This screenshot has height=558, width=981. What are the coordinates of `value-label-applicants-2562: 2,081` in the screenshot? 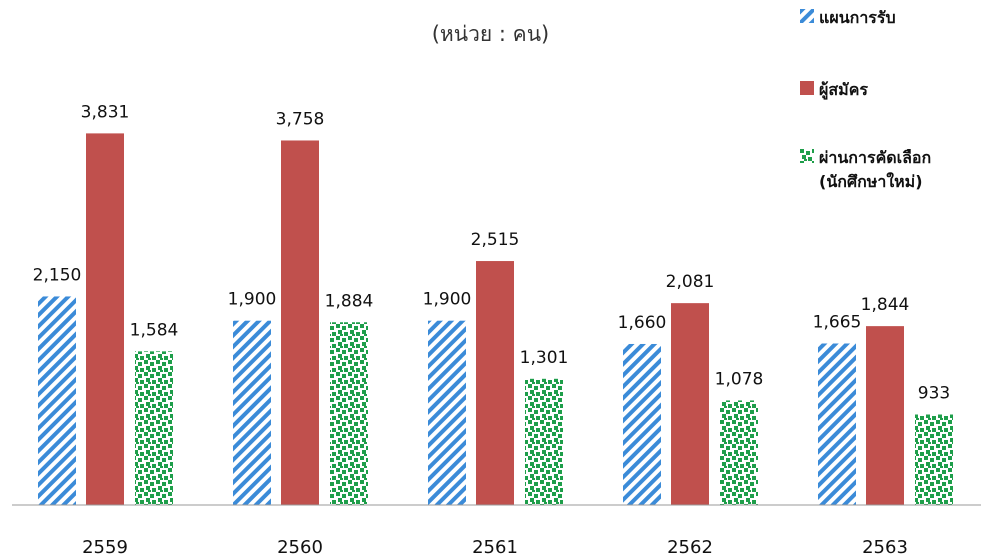 It's located at (690, 282).